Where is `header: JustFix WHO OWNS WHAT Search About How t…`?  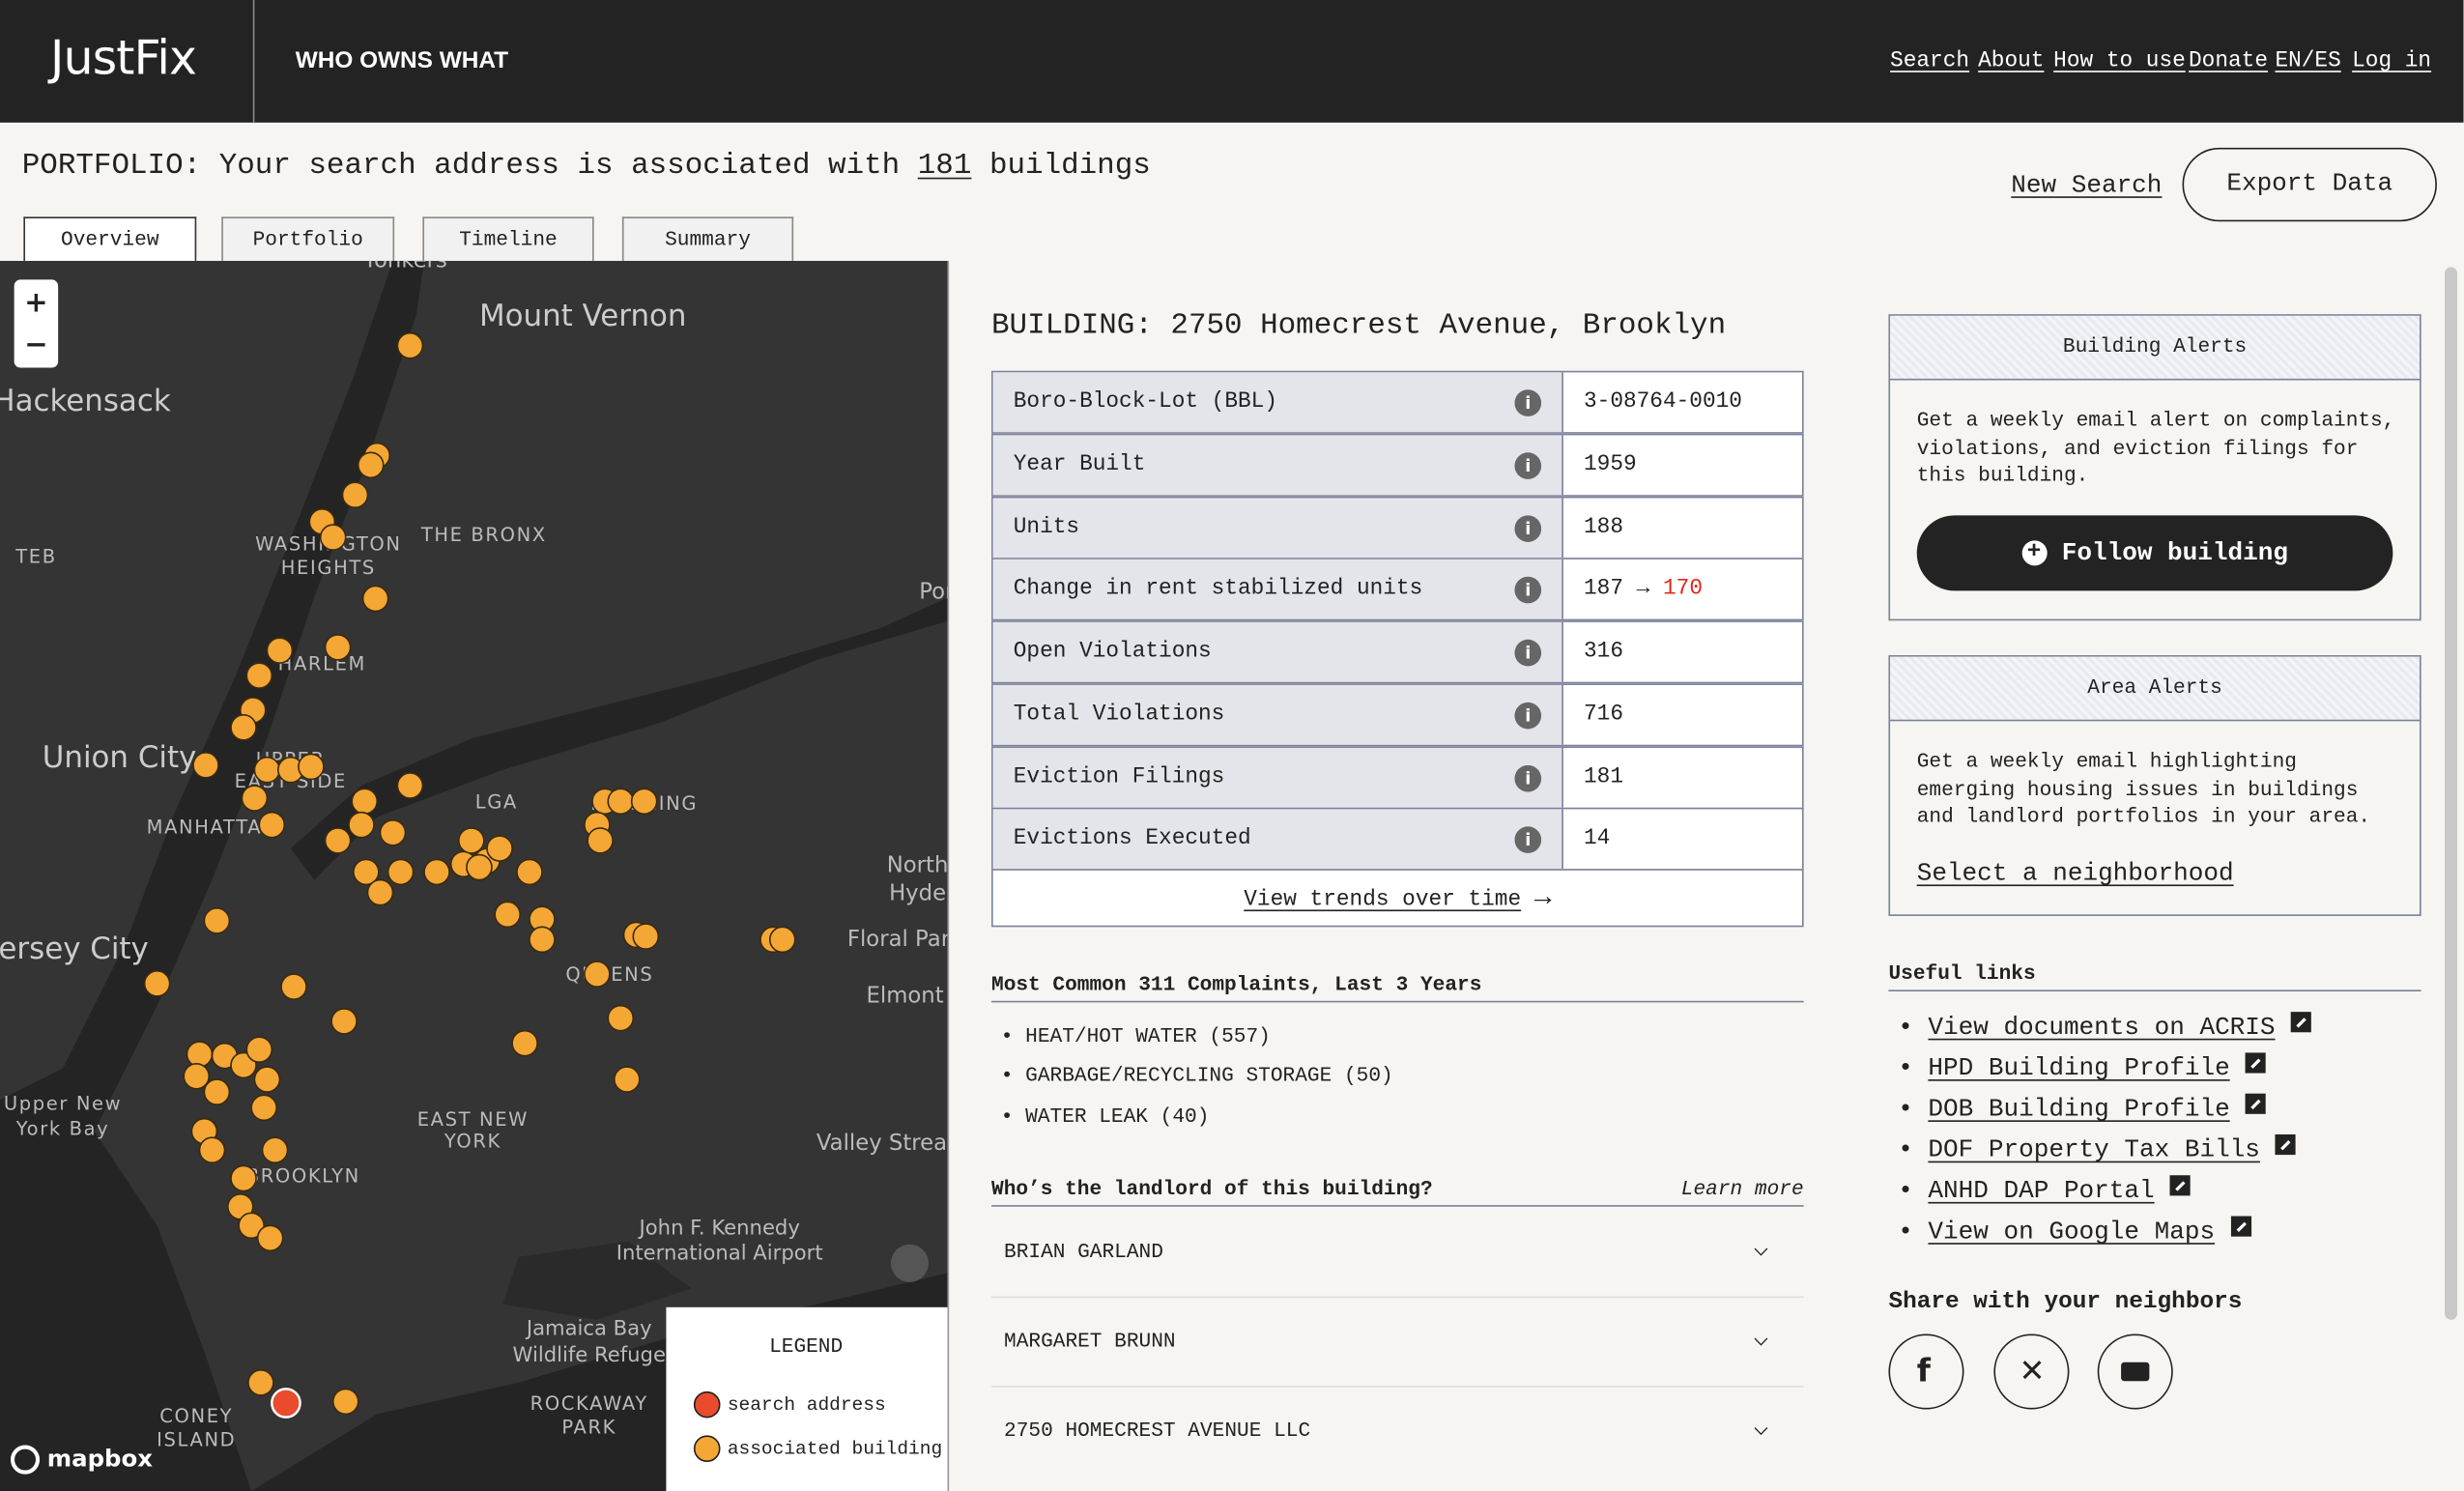 header: JustFix WHO OWNS WHAT Search About How t… is located at coordinates (1232, 61).